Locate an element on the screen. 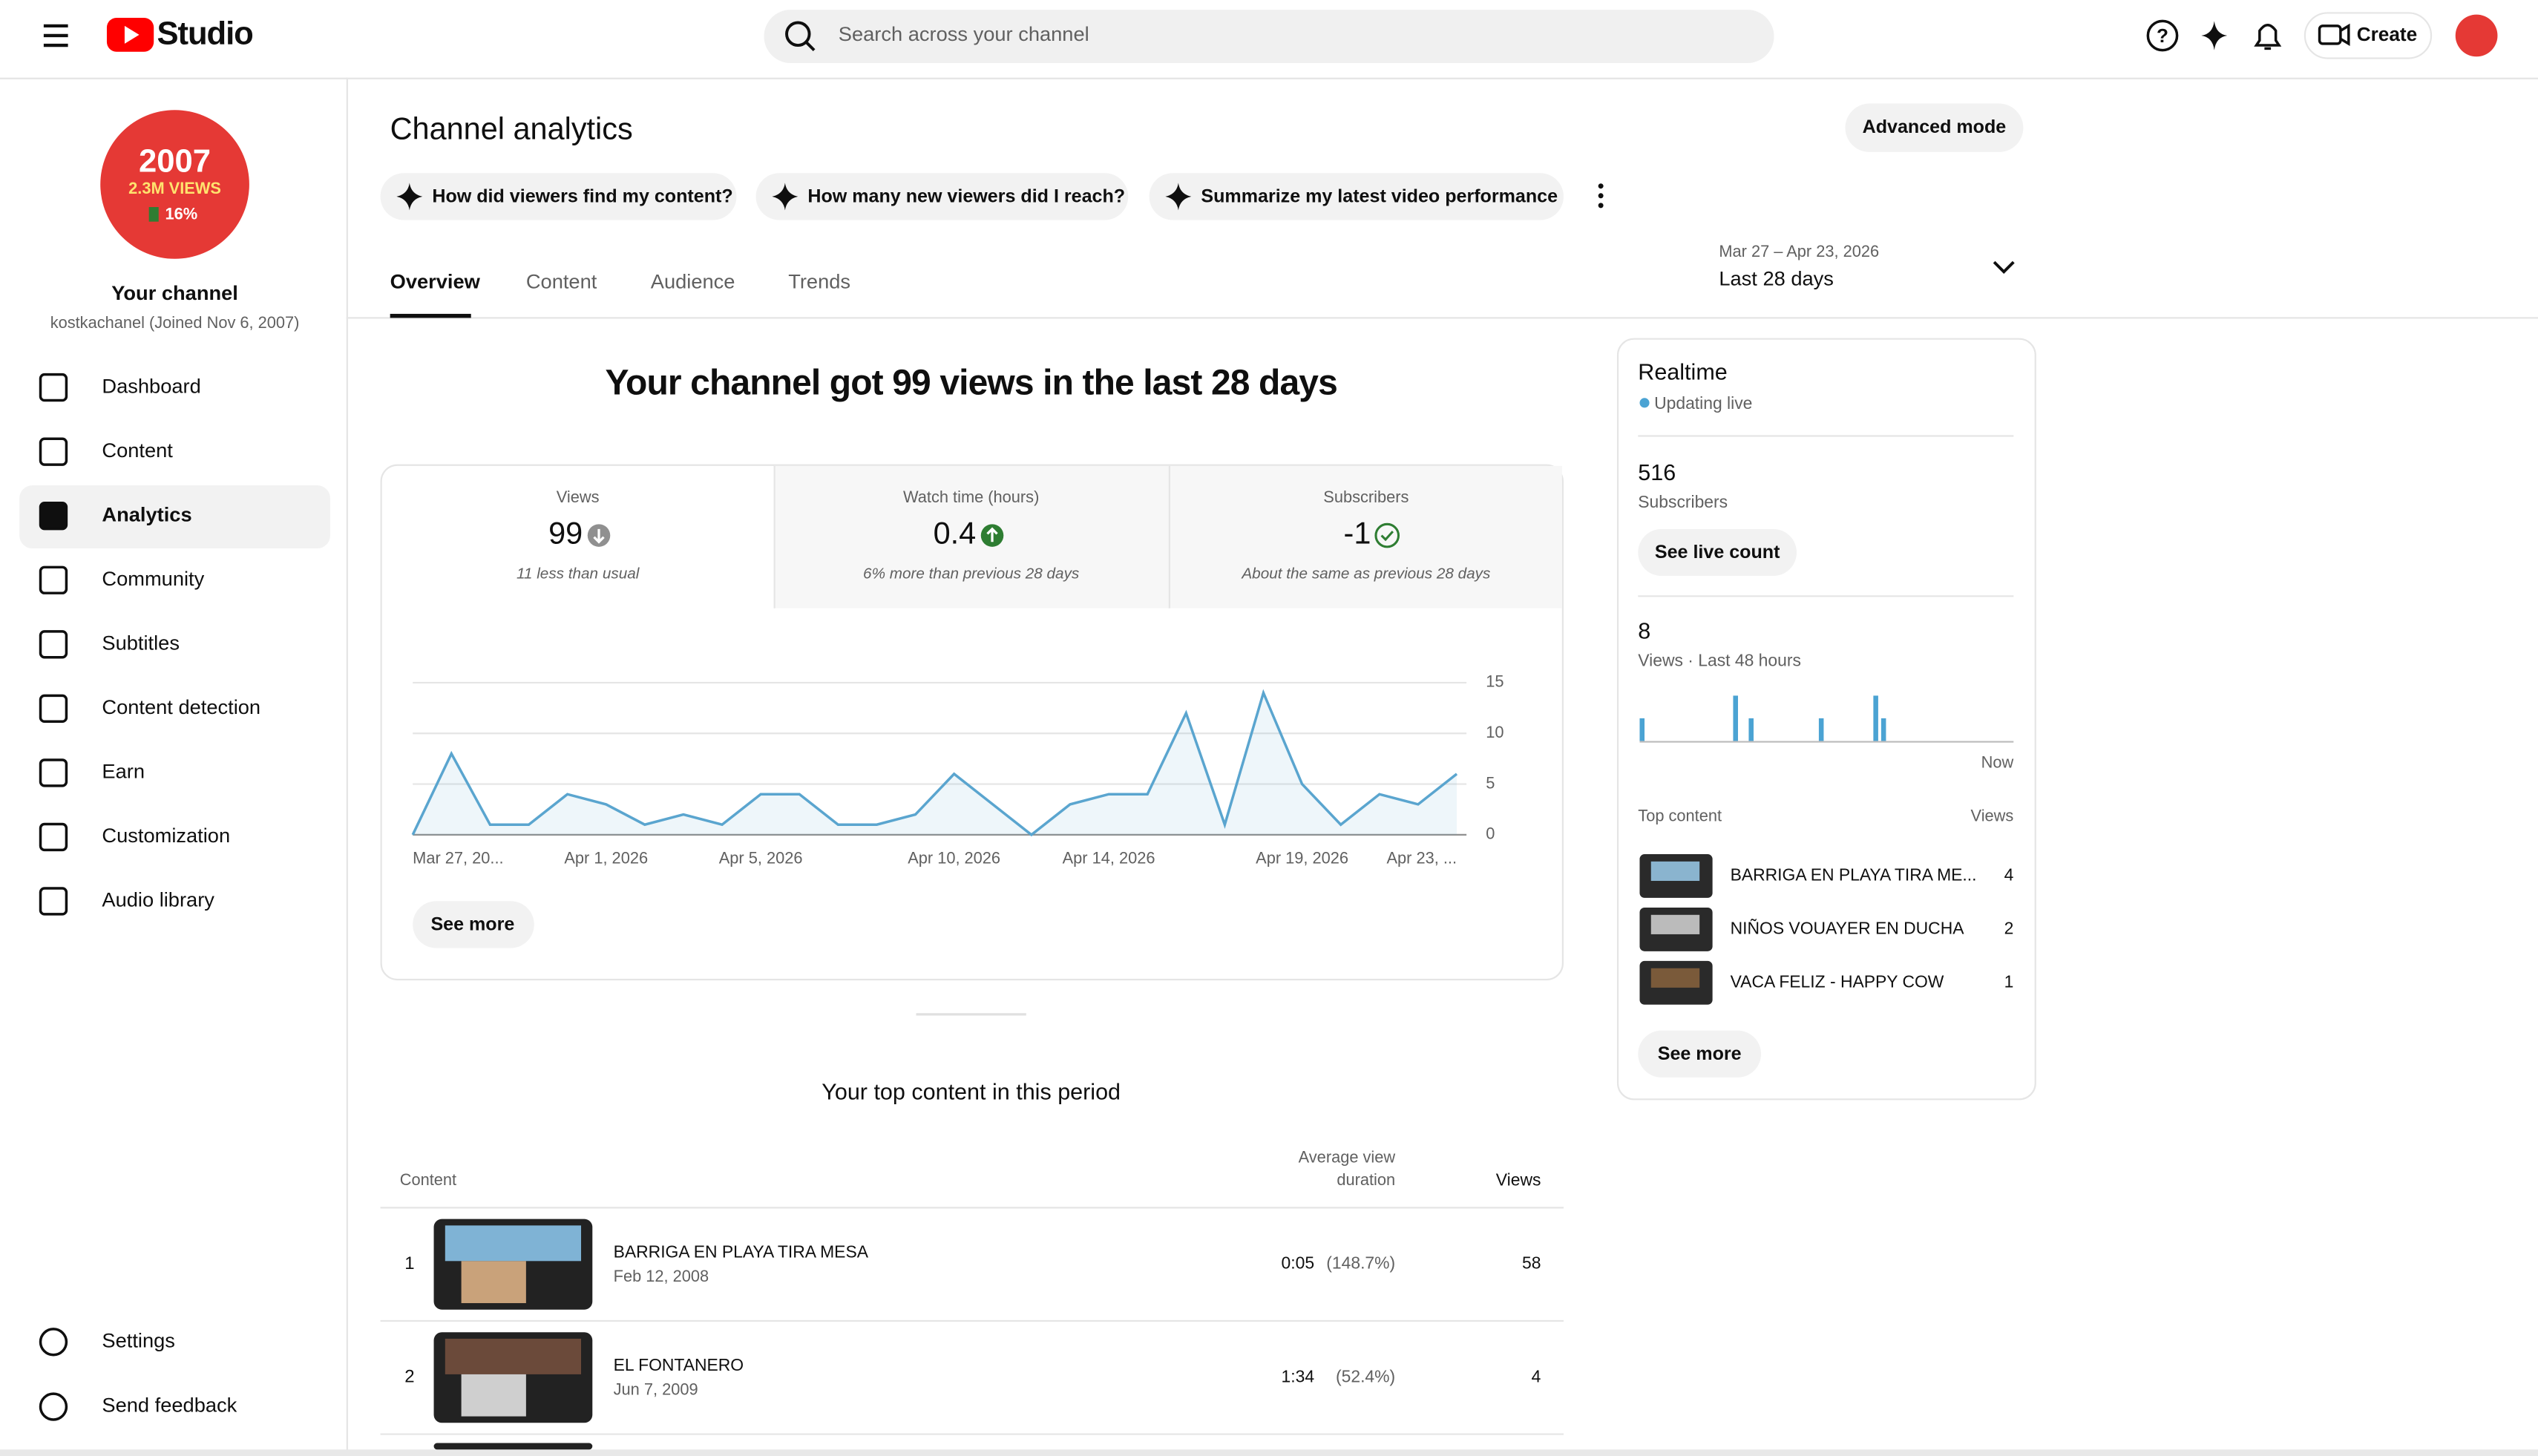  notifications-button is located at coordinates (2268, 37).